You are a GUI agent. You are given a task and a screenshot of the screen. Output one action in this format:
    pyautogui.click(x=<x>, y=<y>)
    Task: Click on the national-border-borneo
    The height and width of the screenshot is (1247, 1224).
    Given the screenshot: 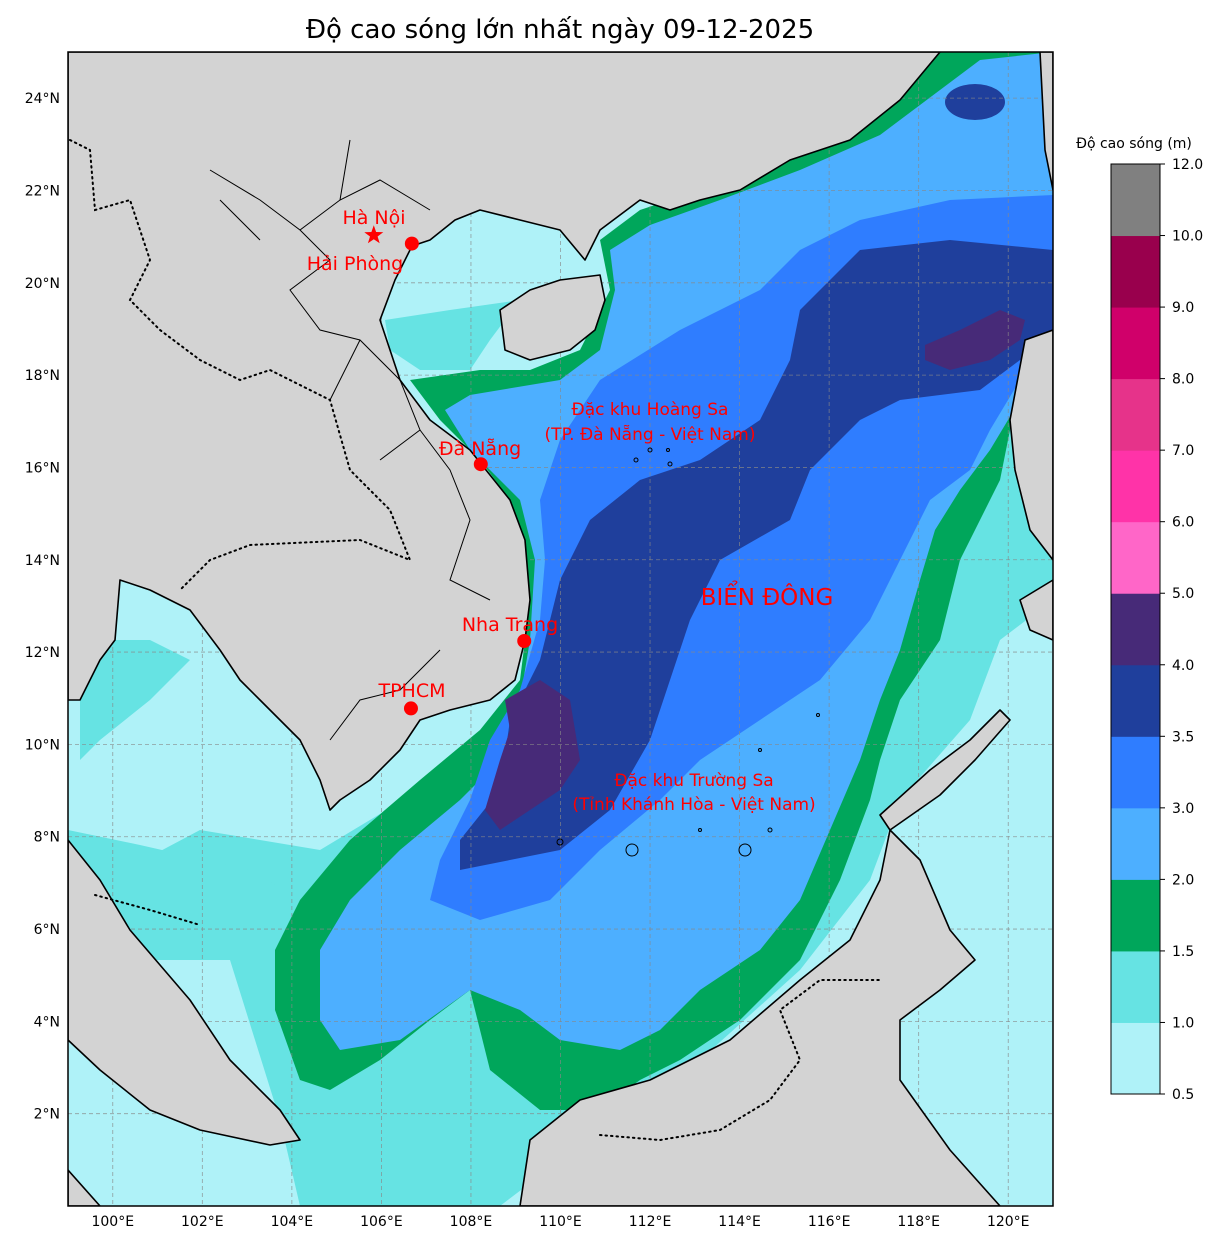 What is the action you would take?
    pyautogui.click(x=740, y=1060)
    